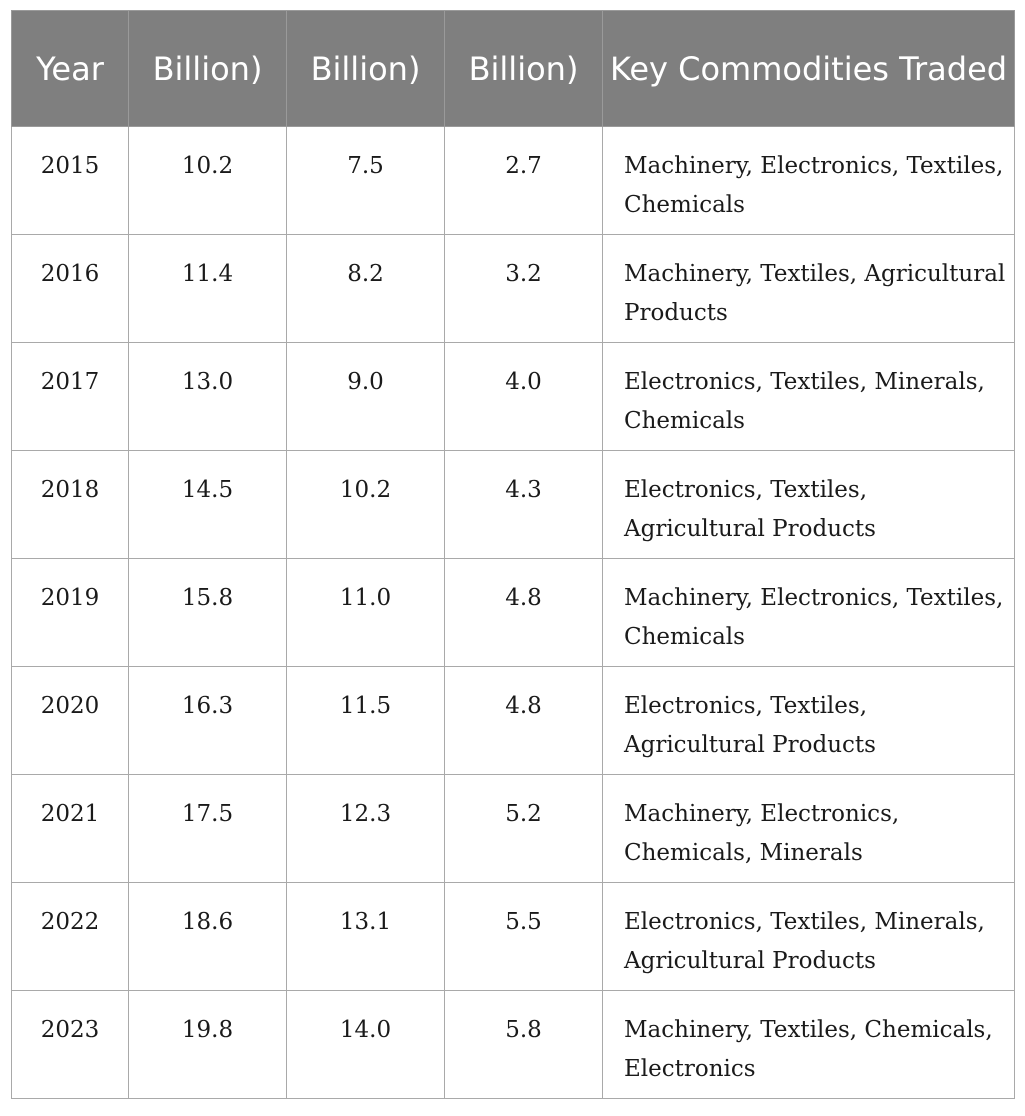  I want to click on cell-billion-2: 9.0, so click(365, 396).